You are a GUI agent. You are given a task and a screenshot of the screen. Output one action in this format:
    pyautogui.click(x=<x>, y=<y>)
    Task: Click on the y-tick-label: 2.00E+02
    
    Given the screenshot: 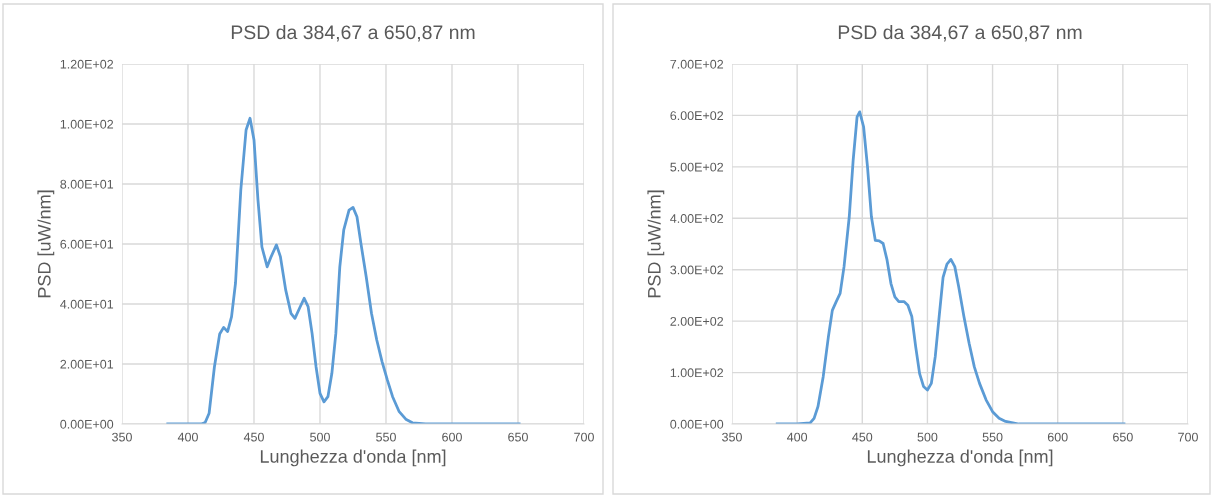 What is the action you would take?
    pyautogui.click(x=697, y=321)
    